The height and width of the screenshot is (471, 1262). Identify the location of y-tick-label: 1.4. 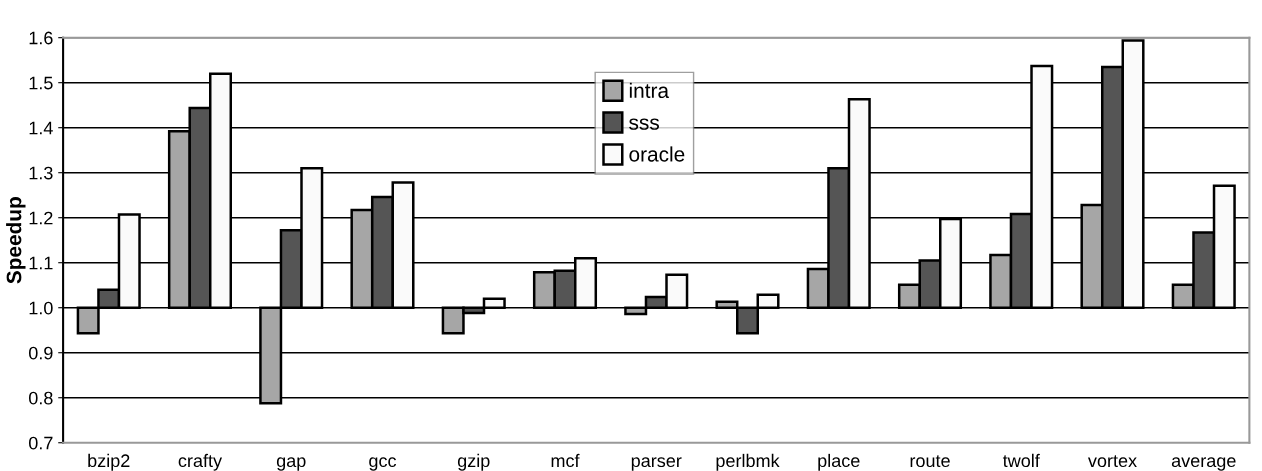
(41, 128).